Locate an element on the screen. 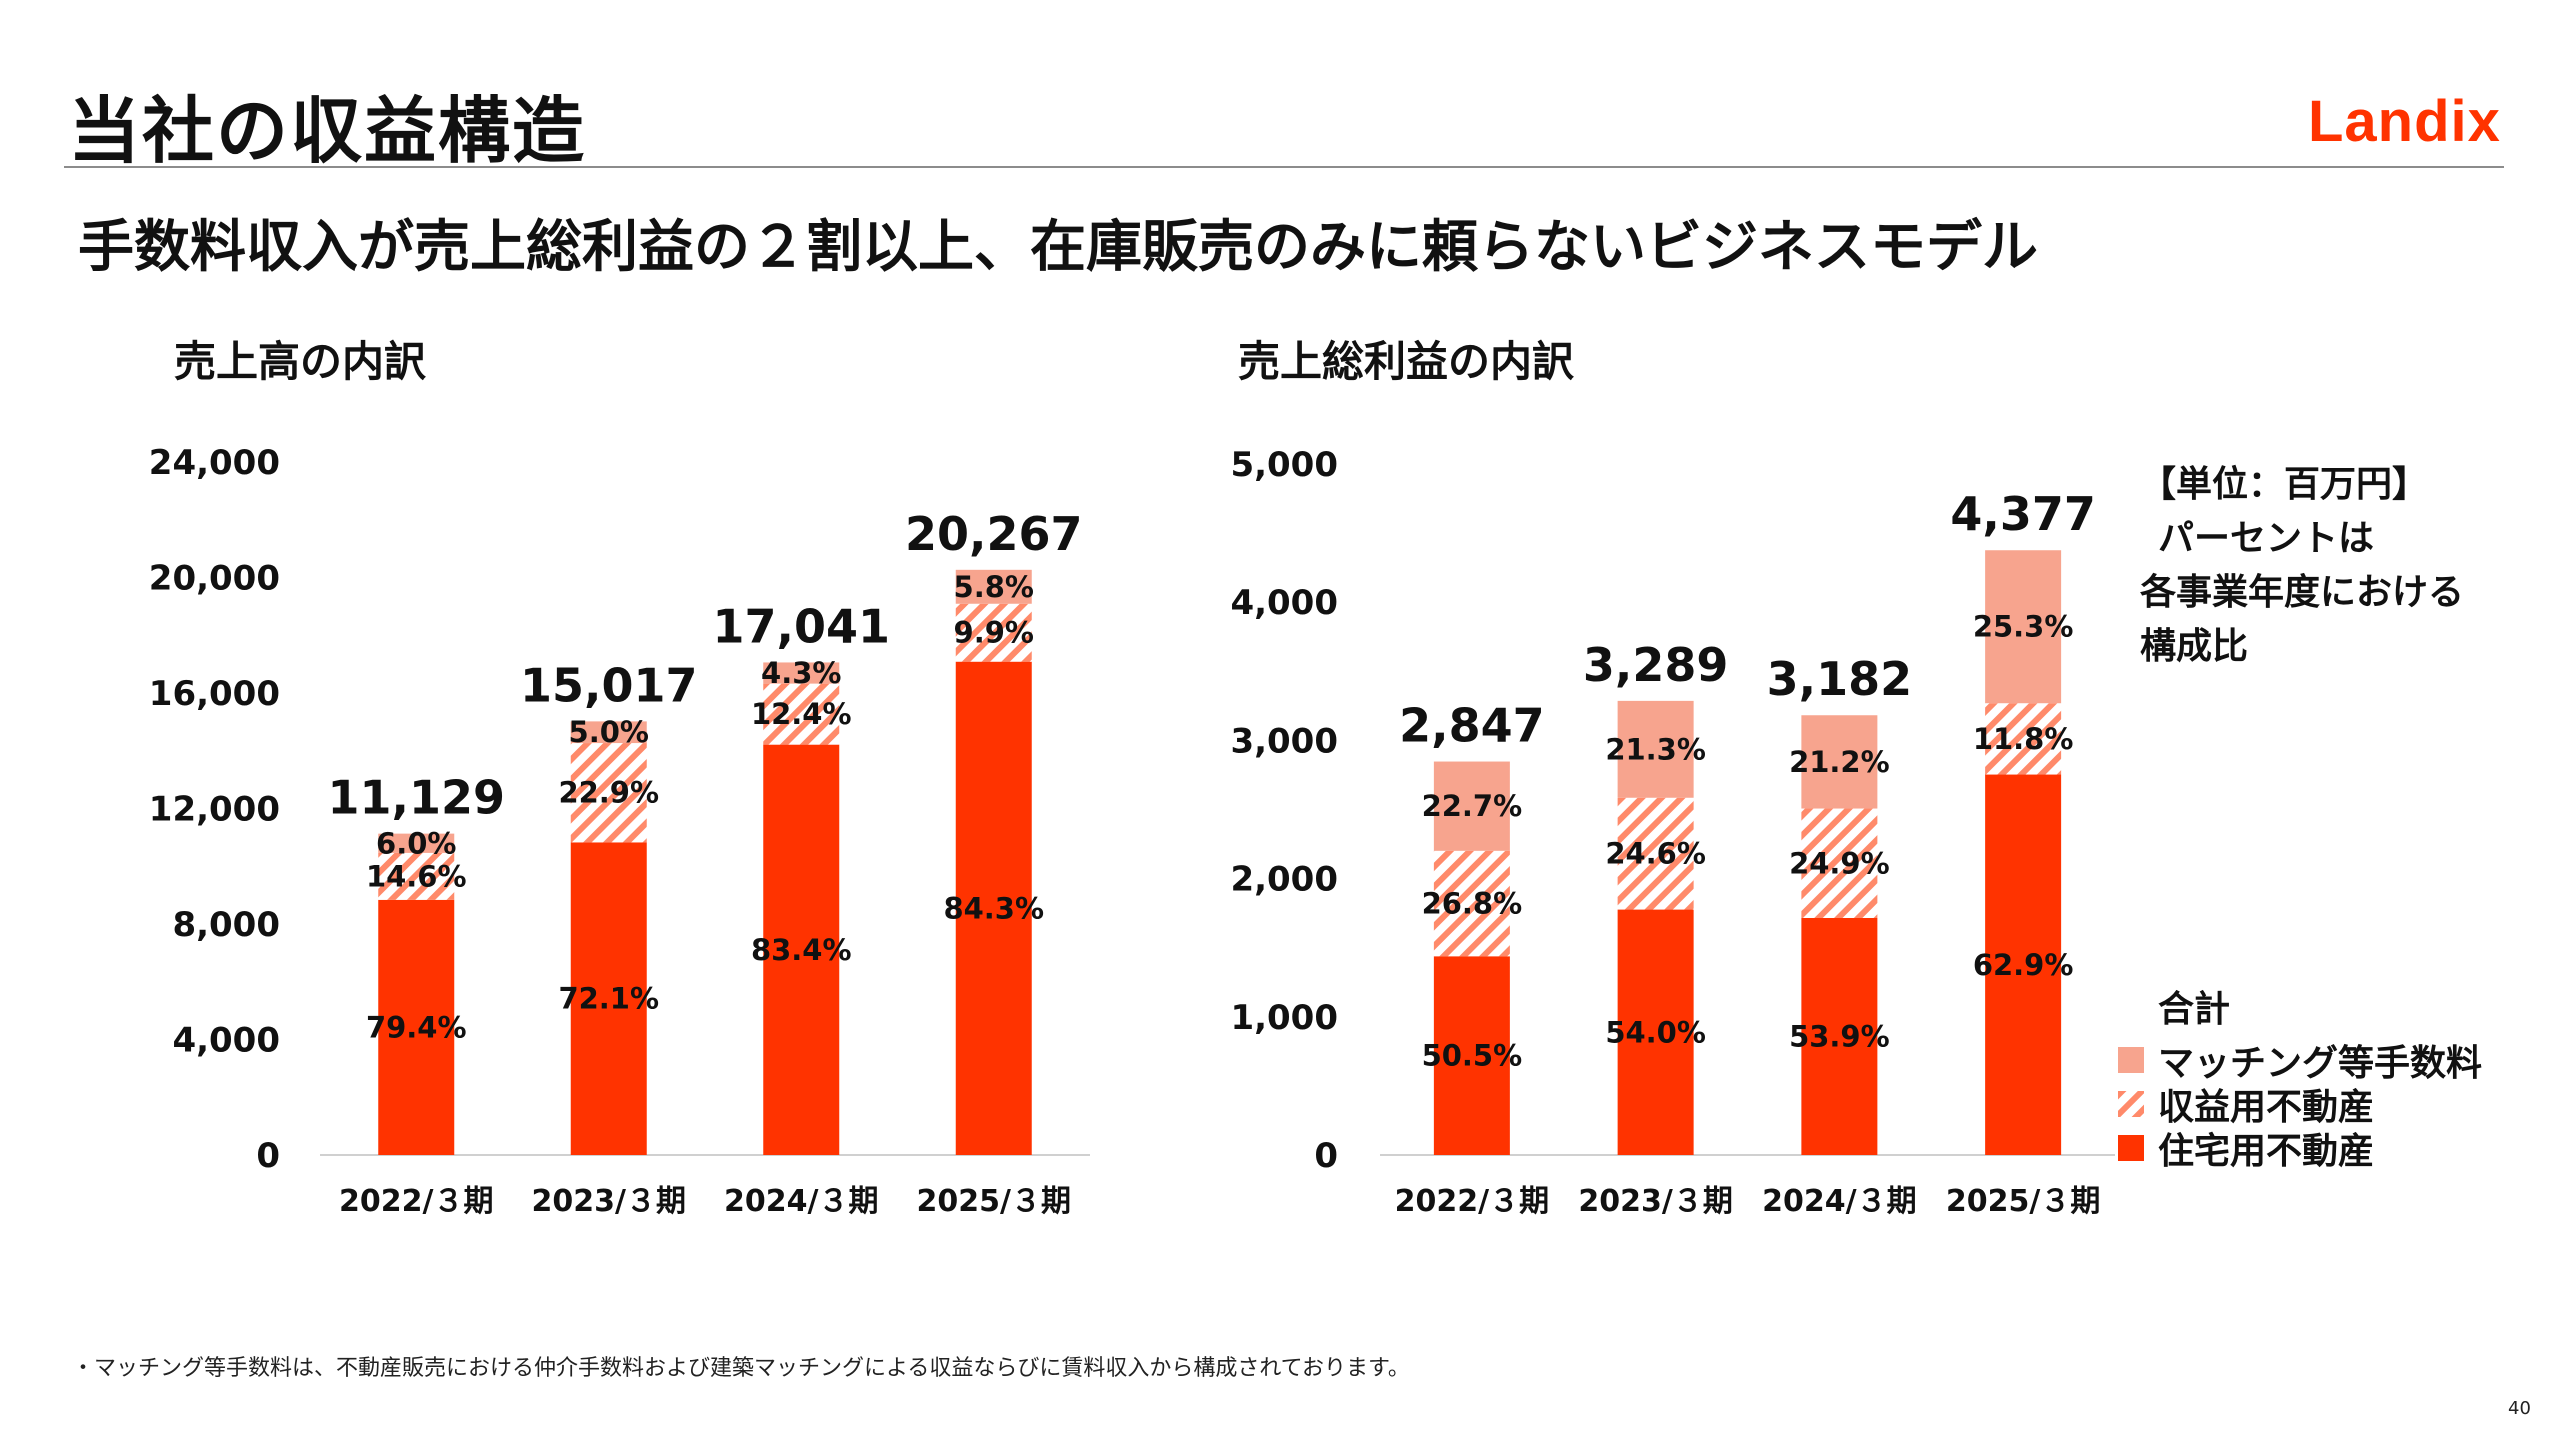 This screenshot has height=1440, width=2560. y-tick-label: 2,000 is located at coordinates (1284, 880).